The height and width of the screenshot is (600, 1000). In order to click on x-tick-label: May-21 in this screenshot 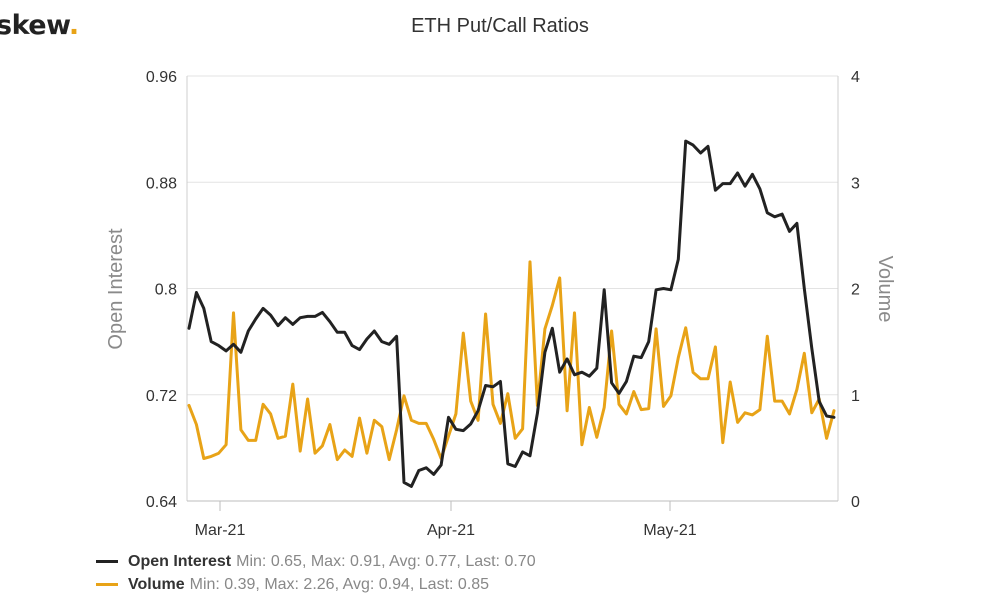, I will do `click(669, 530)`.